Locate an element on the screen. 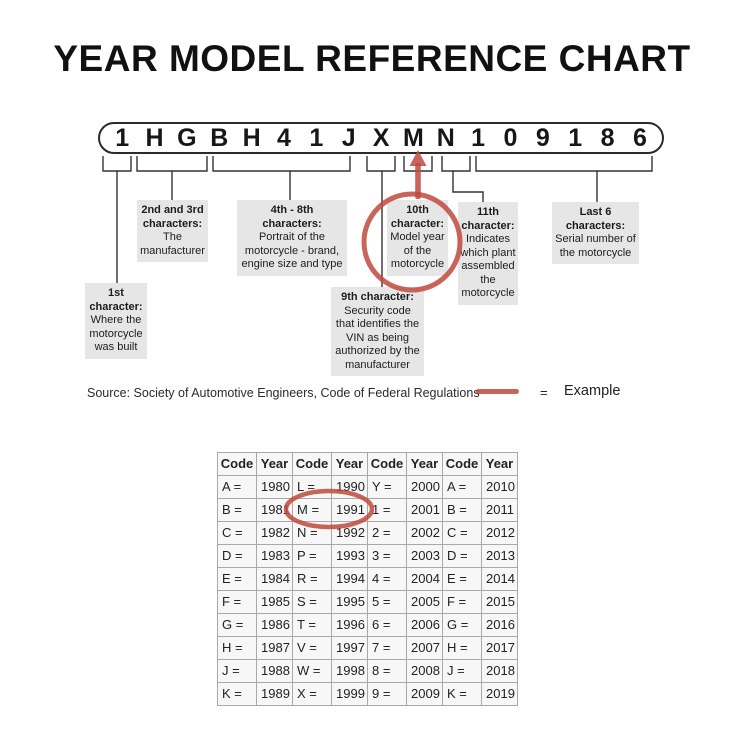 The height and width of the screenshot is (755, 744). code-cell: N = is located at coordinates (312, 533).